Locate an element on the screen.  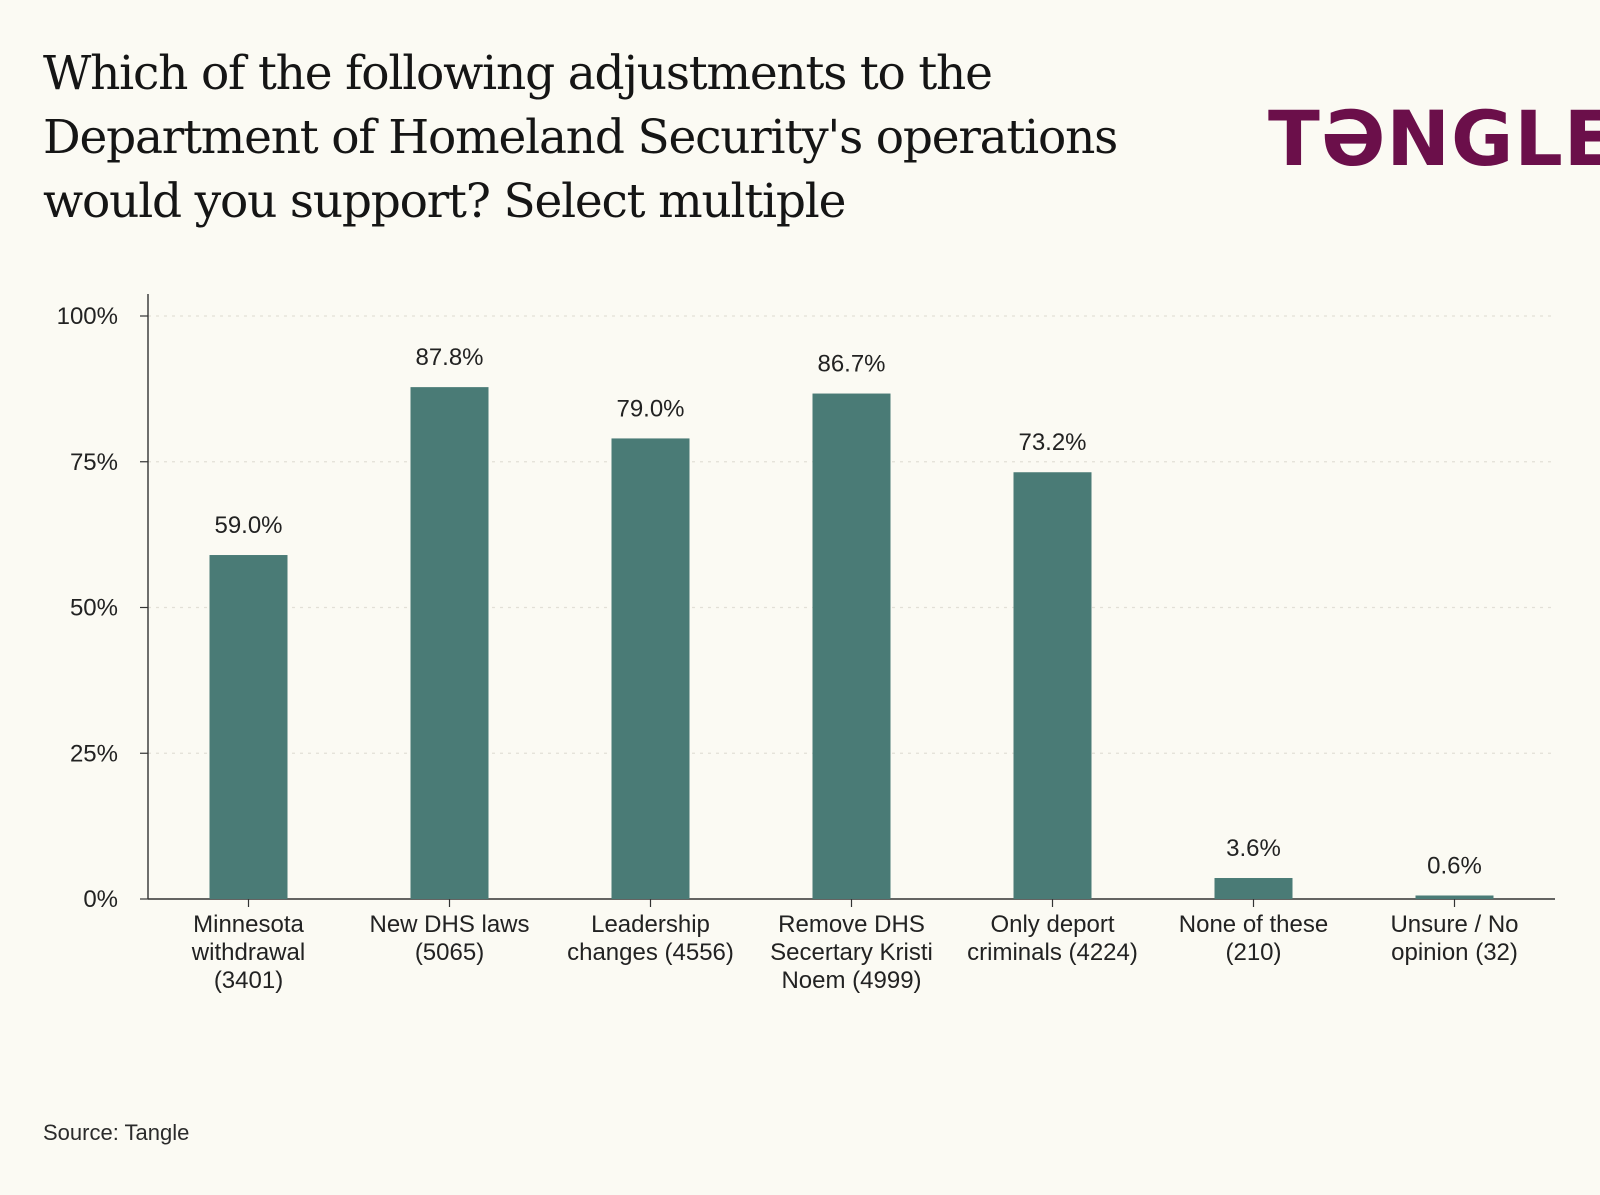
x-tick-label-line: None of these is located at coordinates (1253, 924).